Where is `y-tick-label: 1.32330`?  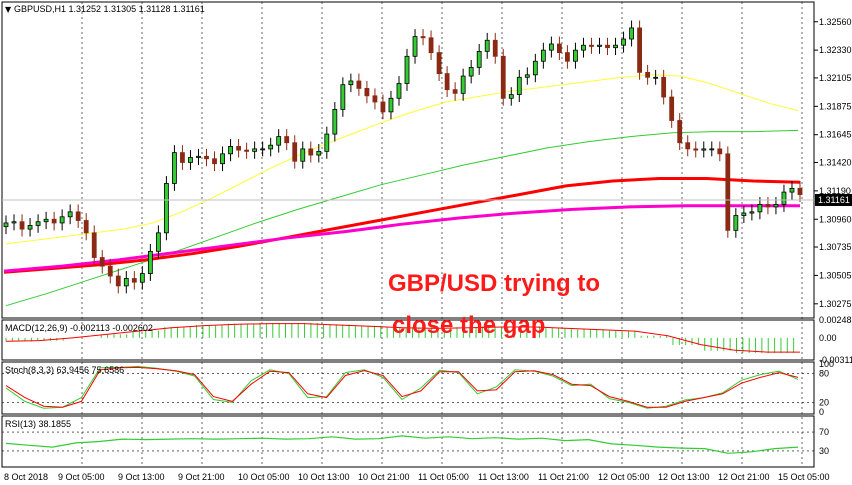
y-tick-label: 1.32330 is located at coordinates (835, 50).